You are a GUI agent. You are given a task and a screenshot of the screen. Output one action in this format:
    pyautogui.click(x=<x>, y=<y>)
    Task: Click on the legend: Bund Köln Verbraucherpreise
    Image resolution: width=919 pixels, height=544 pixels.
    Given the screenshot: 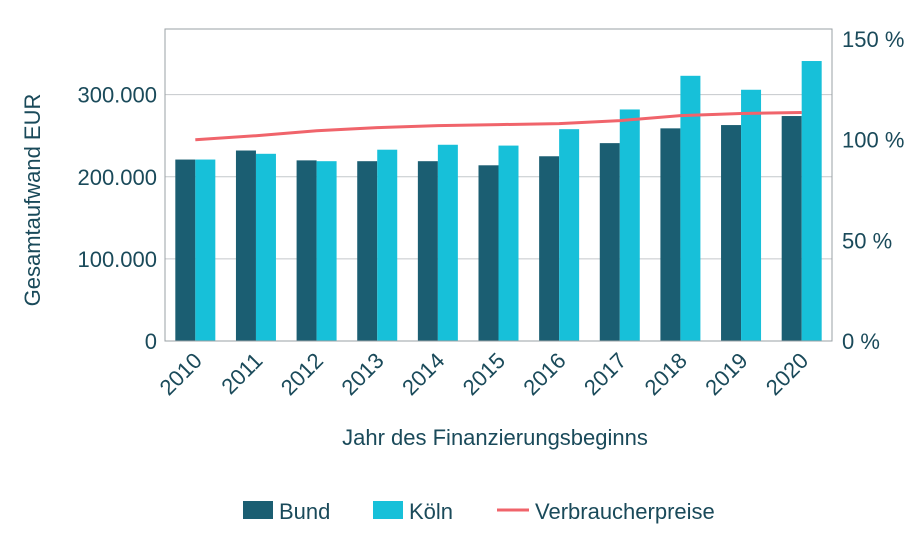 What is the action you would take?
    pyautogui.click(x=479, y=511)
    